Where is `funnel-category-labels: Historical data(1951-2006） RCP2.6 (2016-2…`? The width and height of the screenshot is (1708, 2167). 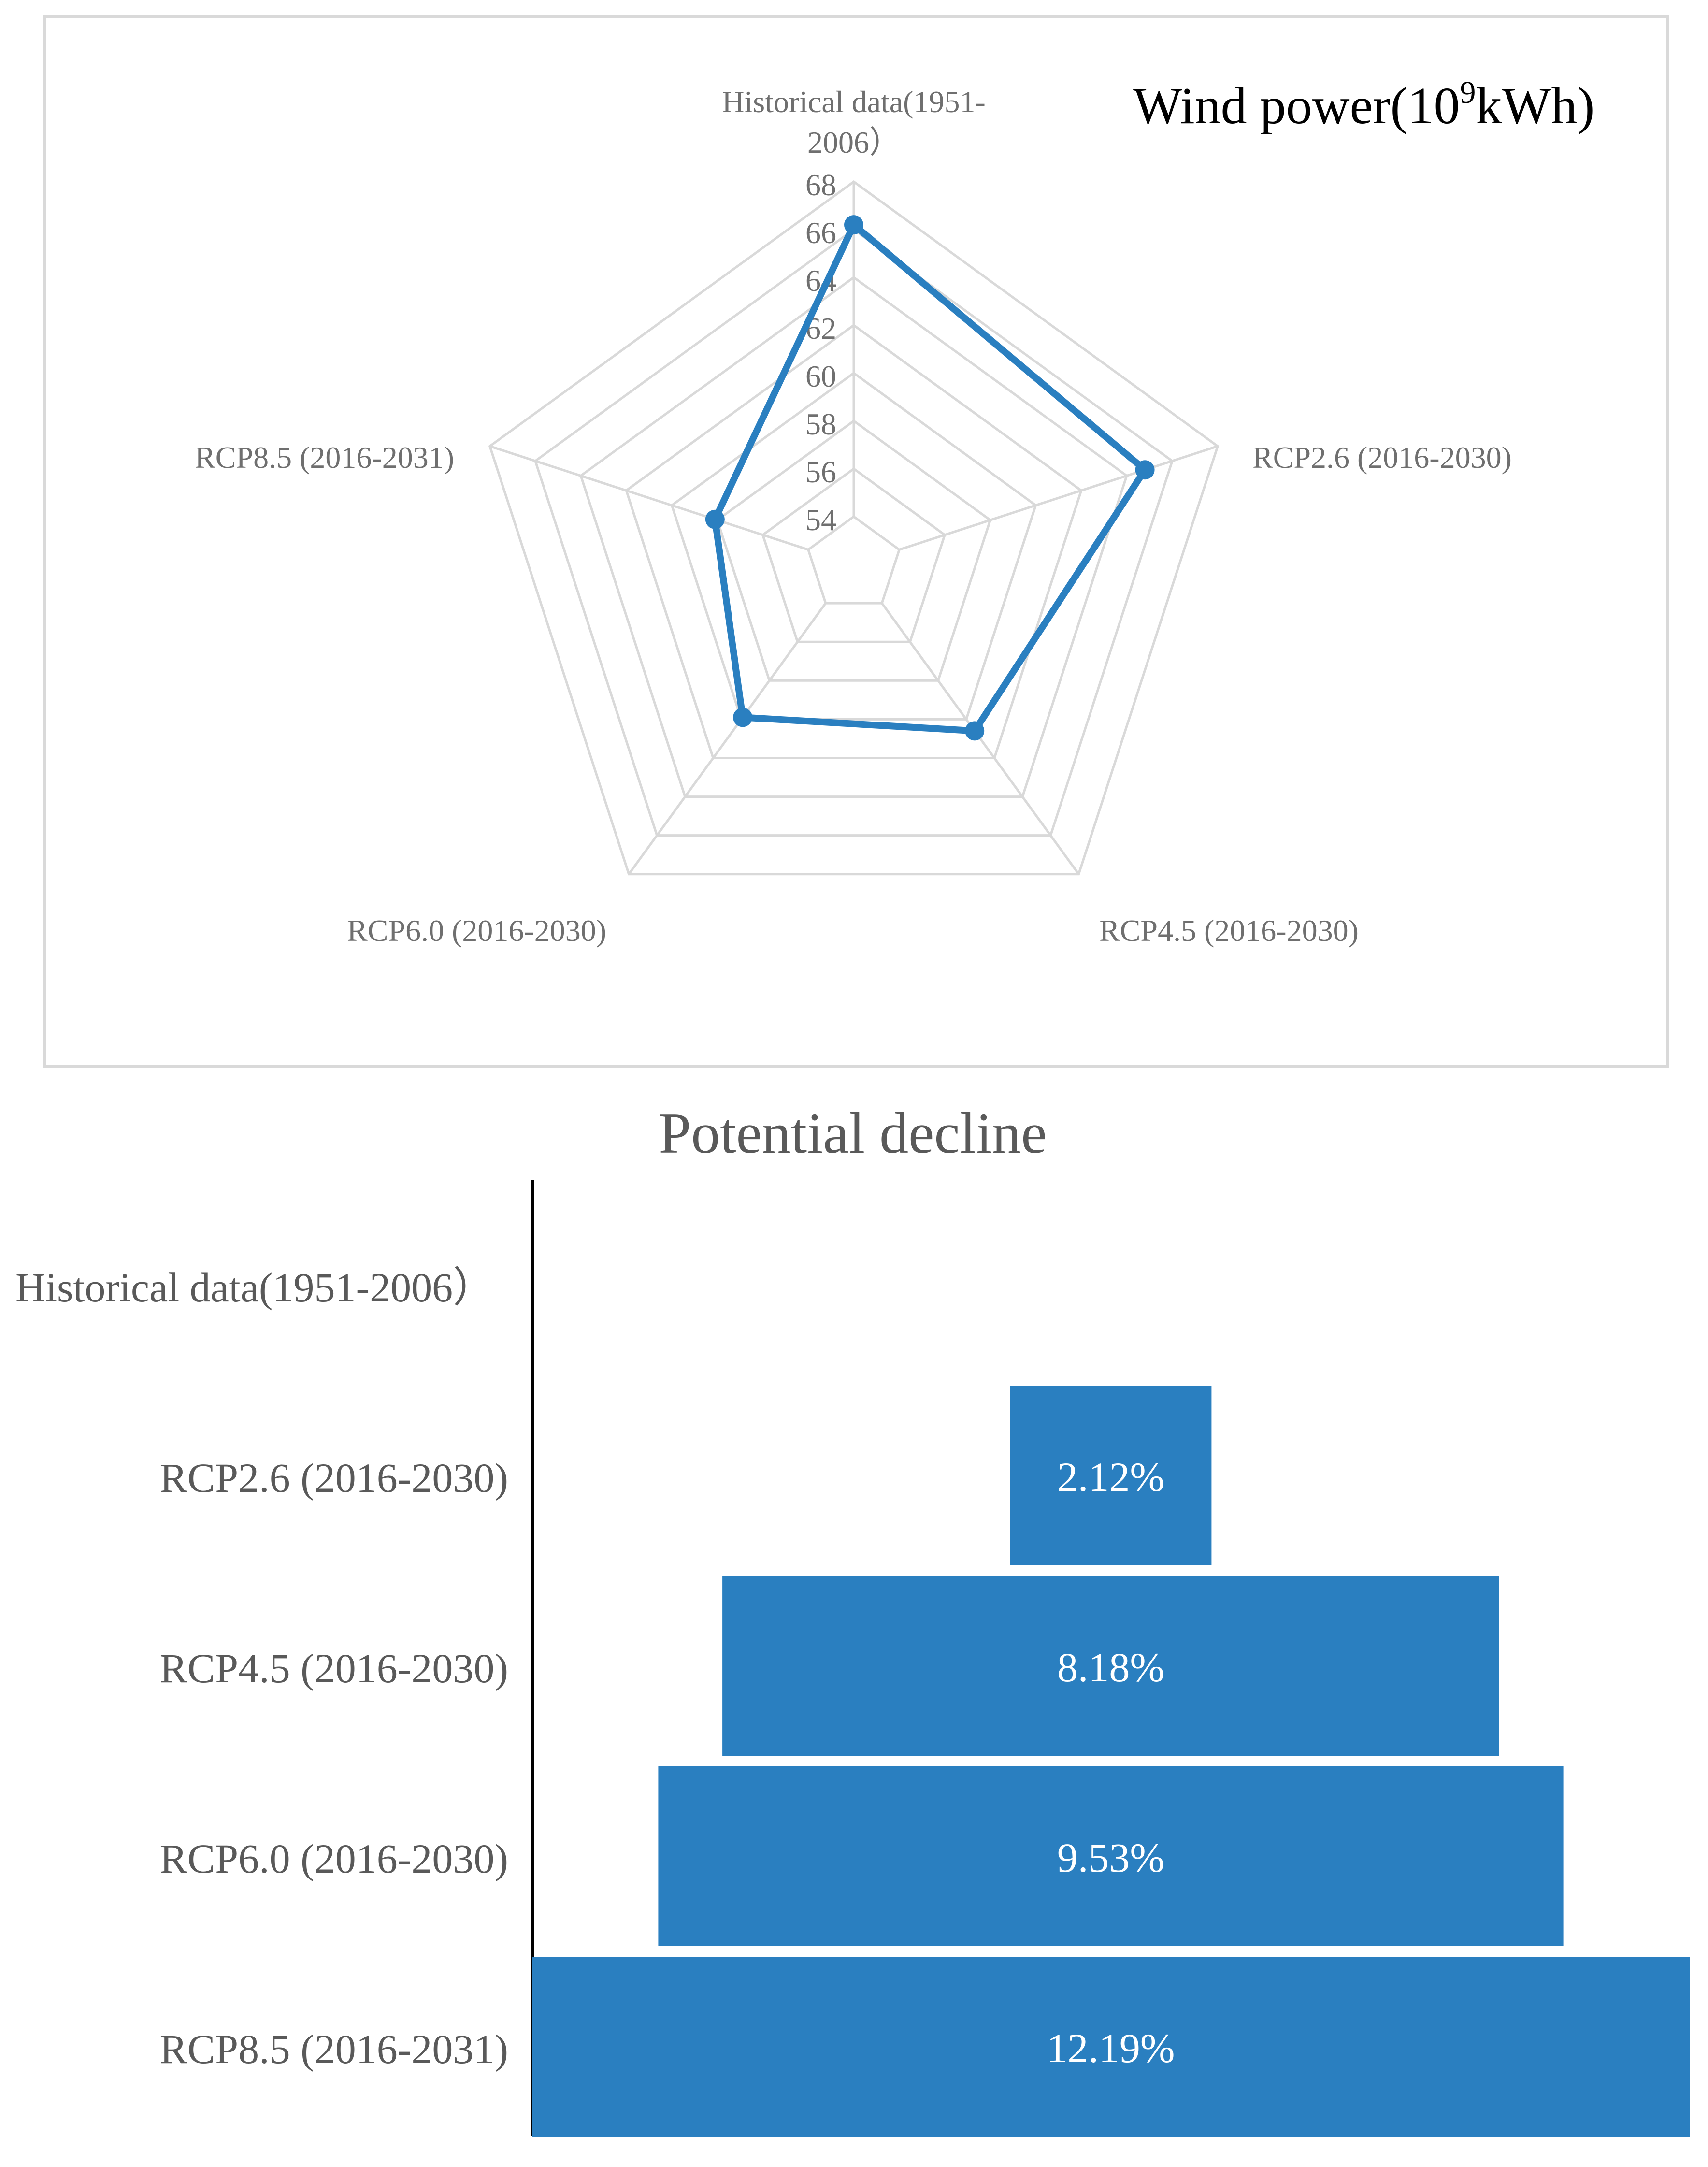 funnel-category-labels: Historical data(1951-2006） RCP2.6 (2016-2… is located at coordinates (261, 1668).